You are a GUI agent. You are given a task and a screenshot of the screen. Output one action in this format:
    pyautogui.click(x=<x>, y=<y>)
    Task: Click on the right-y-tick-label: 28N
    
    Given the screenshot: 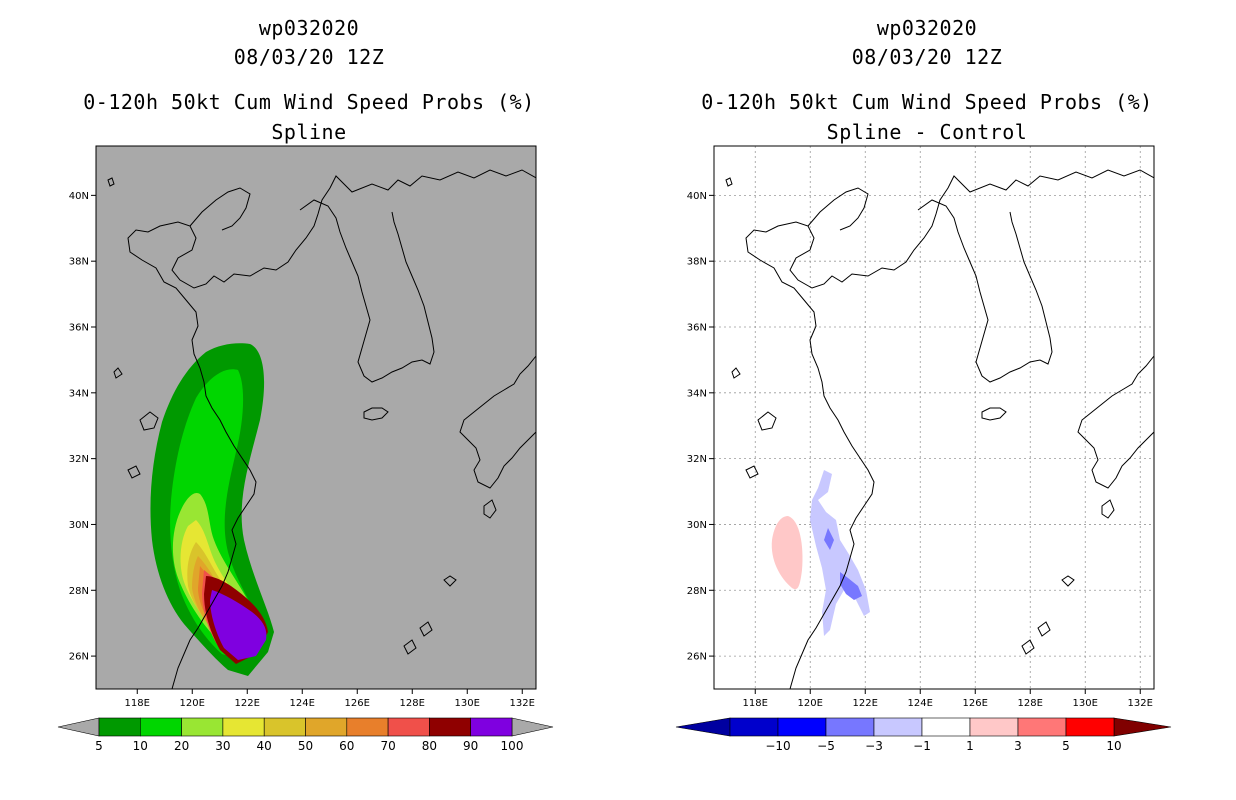 What is the action you would take?
    pyautogui.click(x=697, y=591)
    